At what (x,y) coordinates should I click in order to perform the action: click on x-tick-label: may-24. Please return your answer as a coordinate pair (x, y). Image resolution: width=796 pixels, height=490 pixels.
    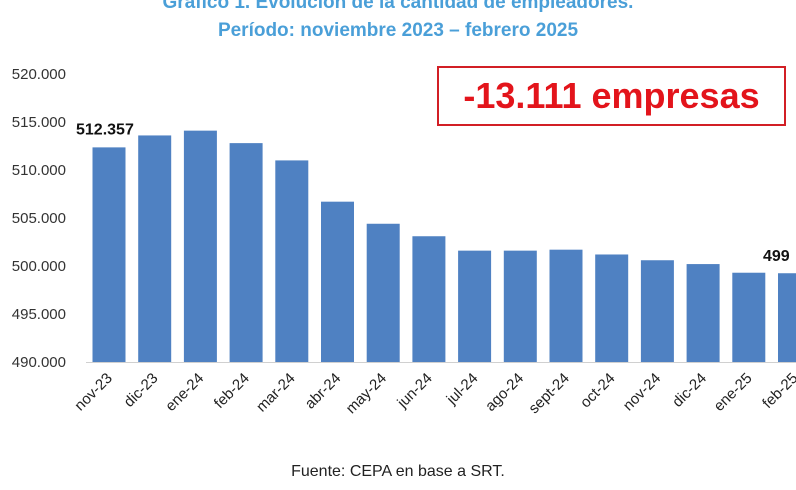
    Looking at the image, I should click on (366, 393).